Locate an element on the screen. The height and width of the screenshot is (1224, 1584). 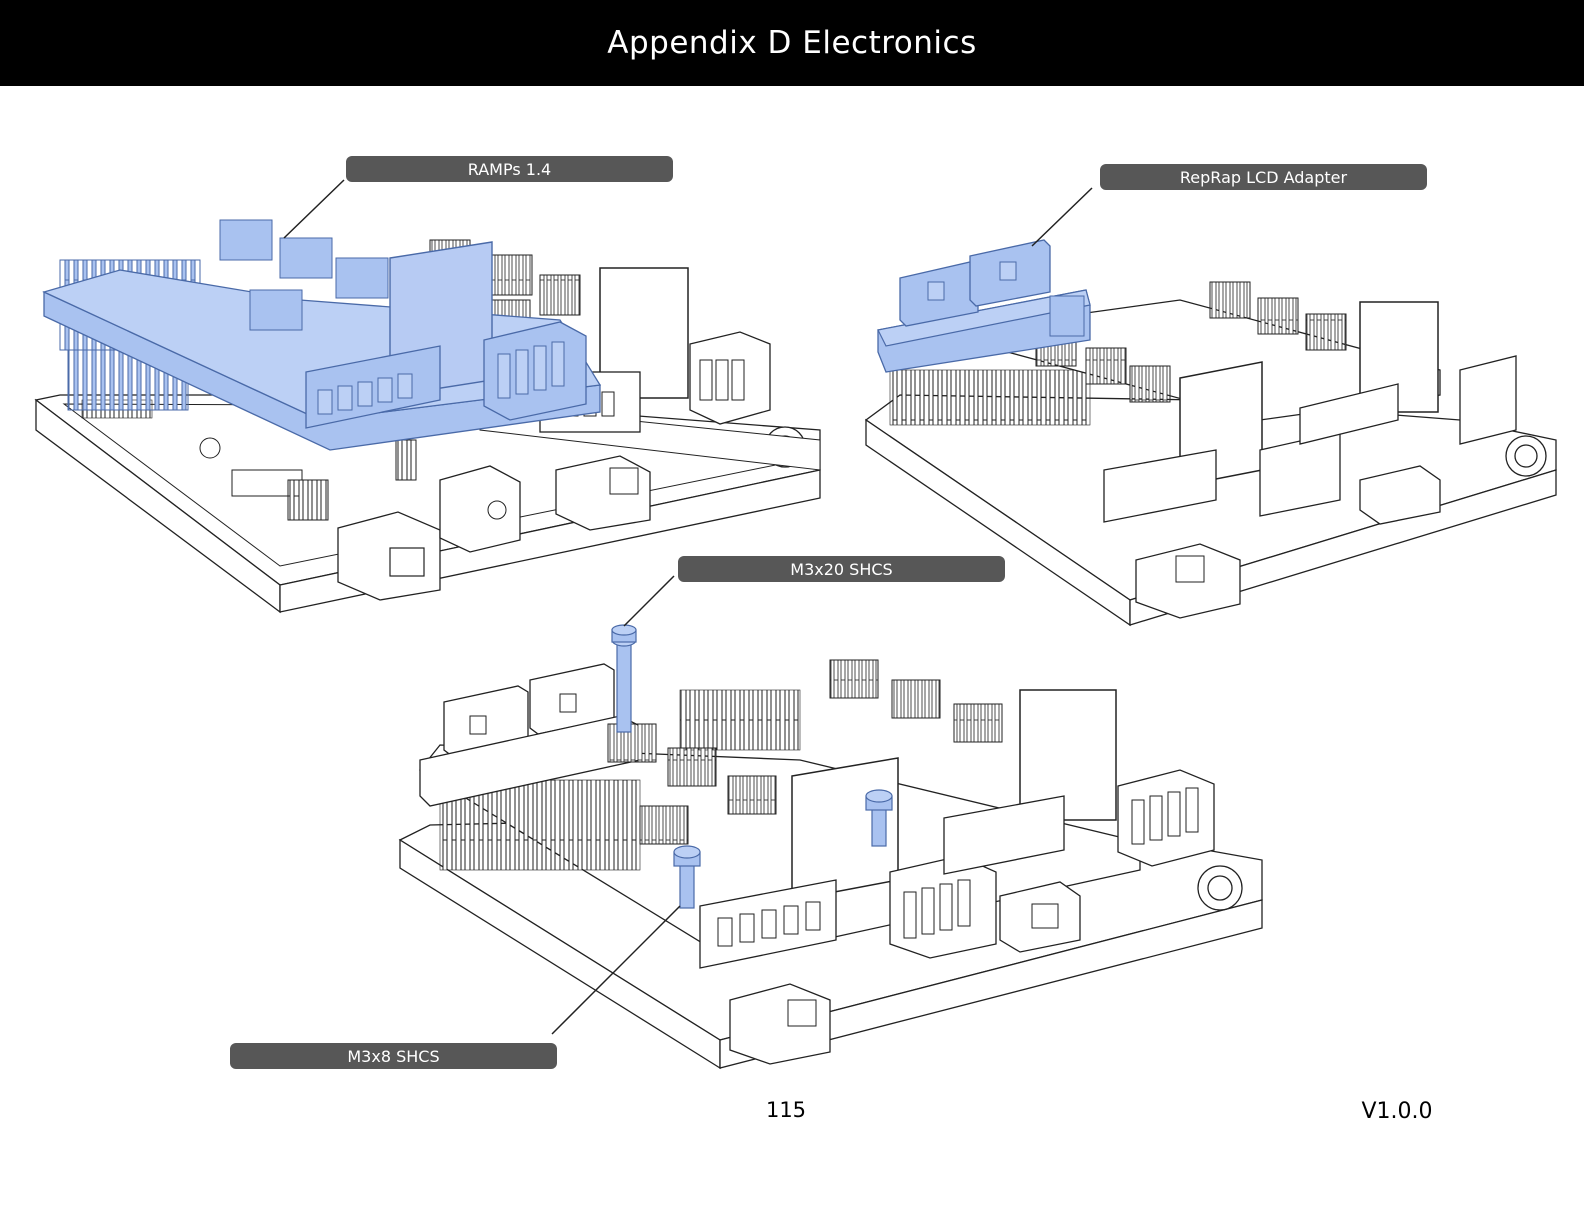
lcd-adapter-highlight is located at coordinates (984, 306).